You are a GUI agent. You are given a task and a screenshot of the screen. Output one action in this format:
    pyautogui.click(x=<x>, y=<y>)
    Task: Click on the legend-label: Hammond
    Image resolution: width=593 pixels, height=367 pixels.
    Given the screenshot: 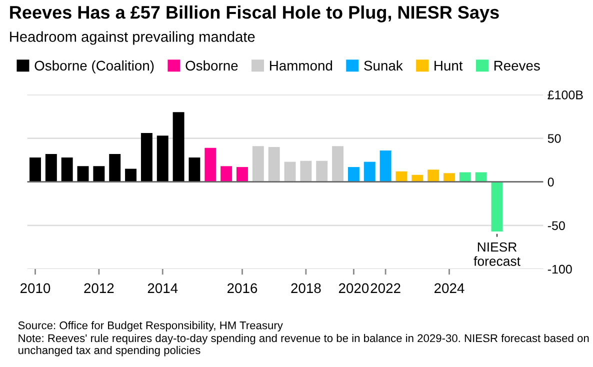 What is the action you would take?
    pyautogui.click(x=301, y=65)
    